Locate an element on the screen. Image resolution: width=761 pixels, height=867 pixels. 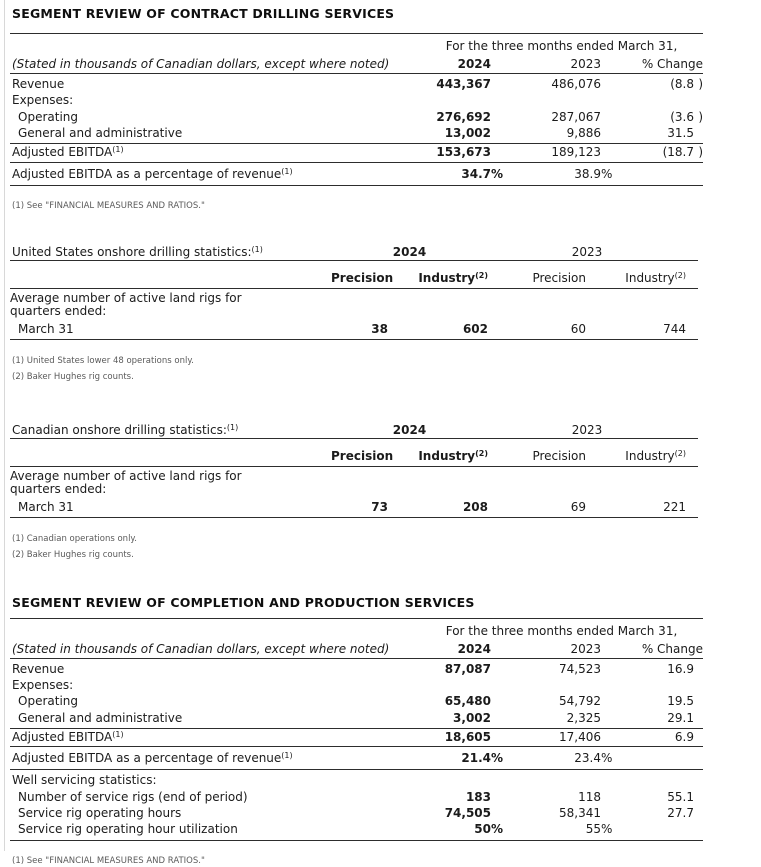
value-precision-2024: 38 is located at coordinates (379, 328).